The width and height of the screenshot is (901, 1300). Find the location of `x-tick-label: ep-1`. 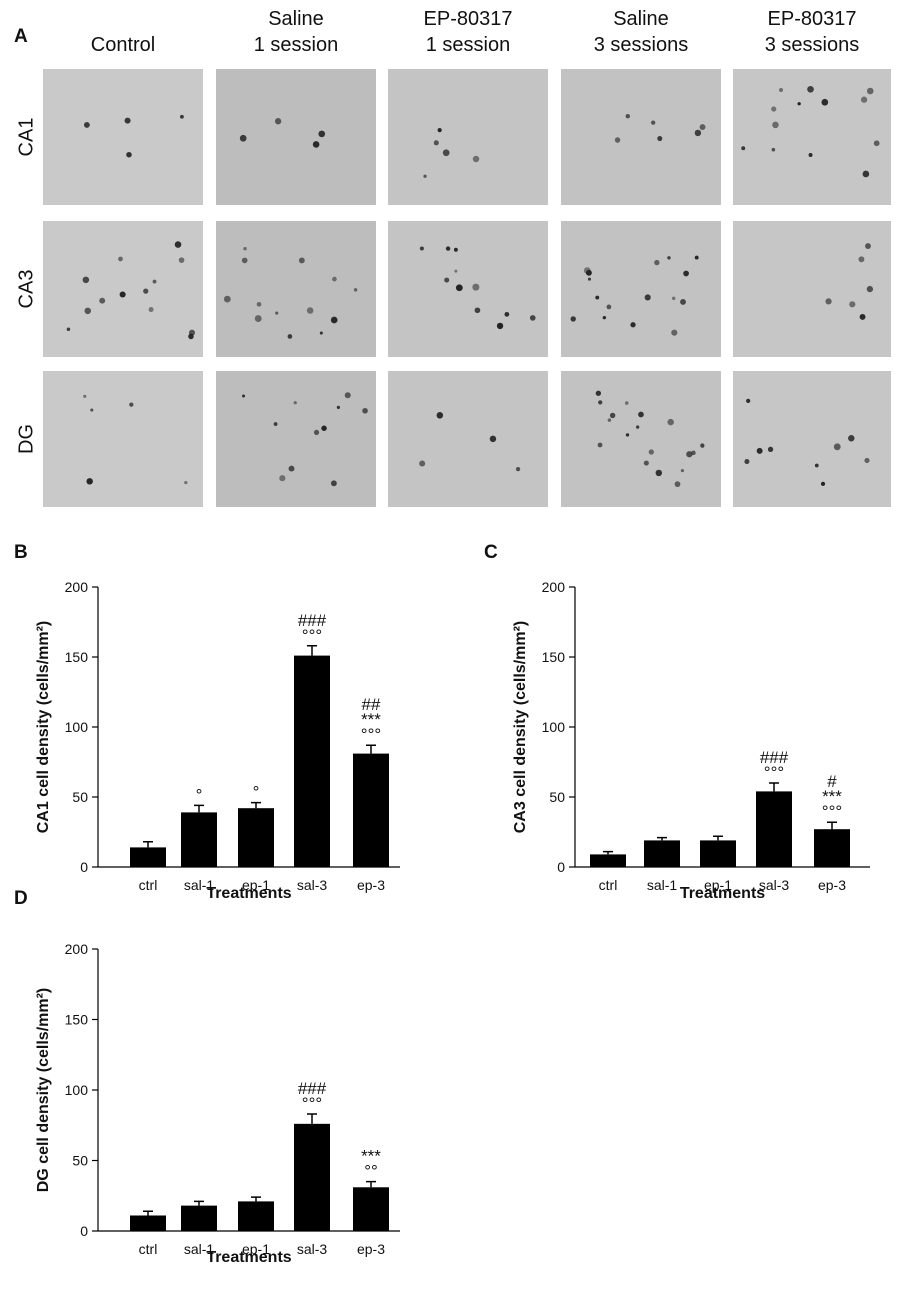

x-tick-label: ep-1 is located at coordinates (256, 885).